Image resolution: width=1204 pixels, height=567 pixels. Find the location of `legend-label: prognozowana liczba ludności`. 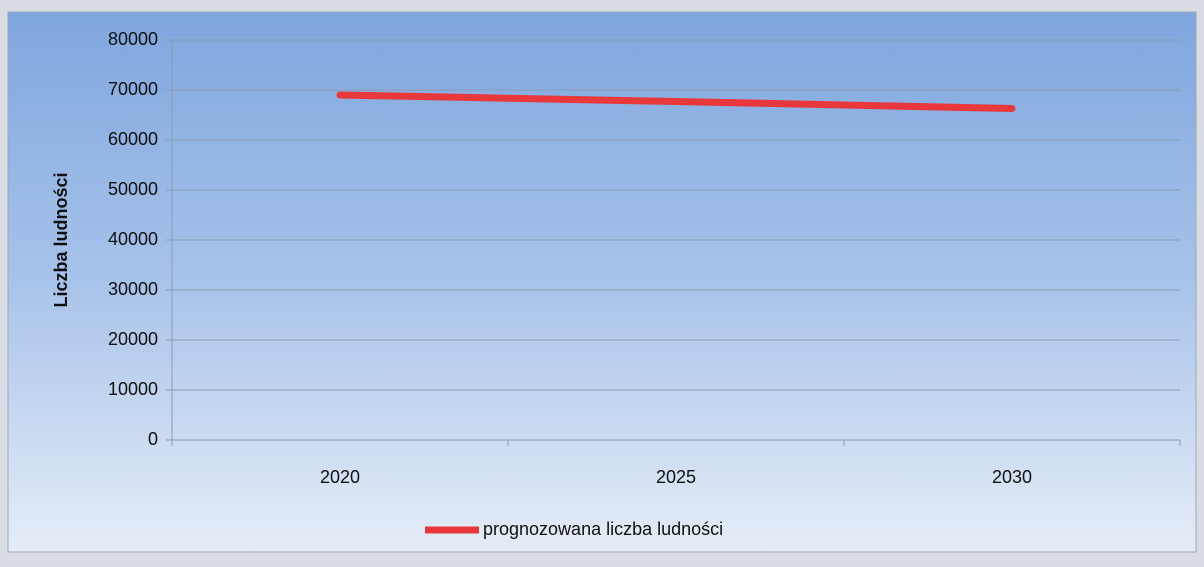

legend-label: prognozowana liczba ludności is located at coordinates (603, 529).